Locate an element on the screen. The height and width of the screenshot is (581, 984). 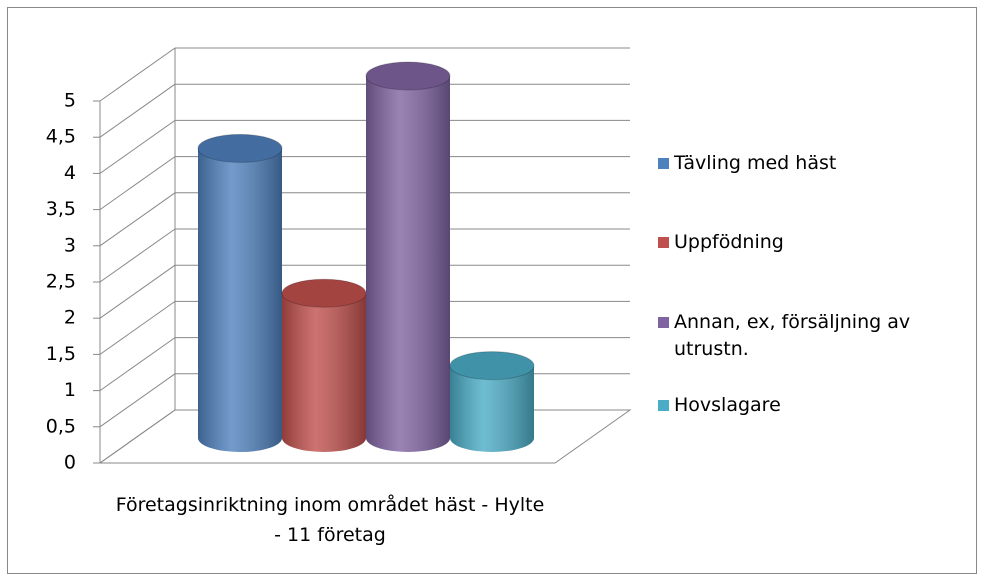
y-tick-label: 0 is located at coordinates (70, 463).